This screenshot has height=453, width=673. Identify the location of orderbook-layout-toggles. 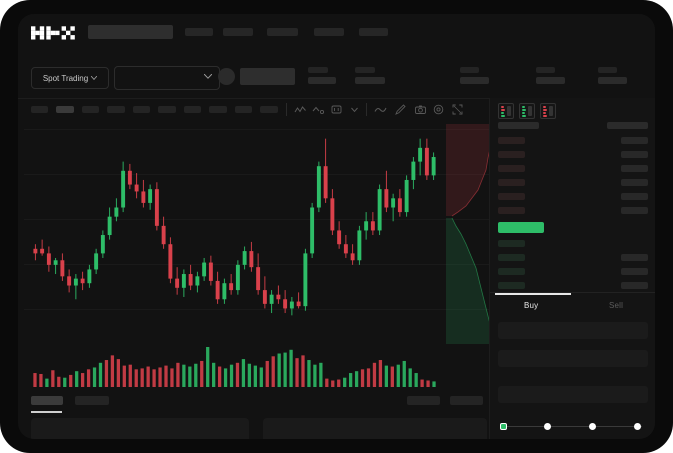
(527, 111).